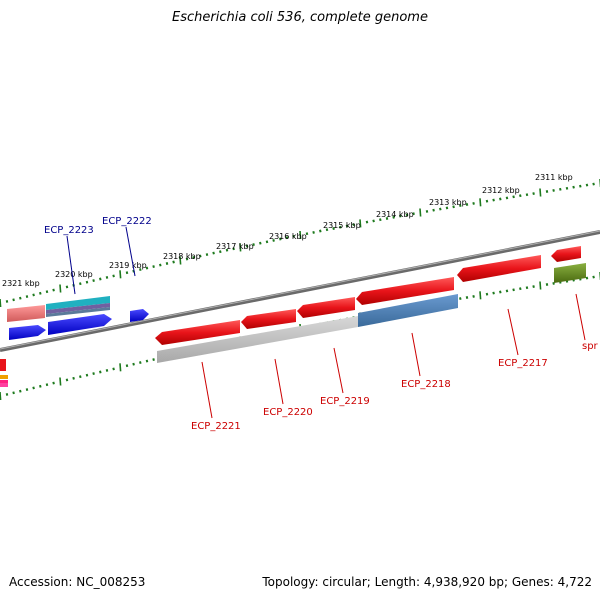  Describe the element at coordinates (426, 384) in the screenshot. I see `gene-label-ECP_2218: ECP_2218` at that location.